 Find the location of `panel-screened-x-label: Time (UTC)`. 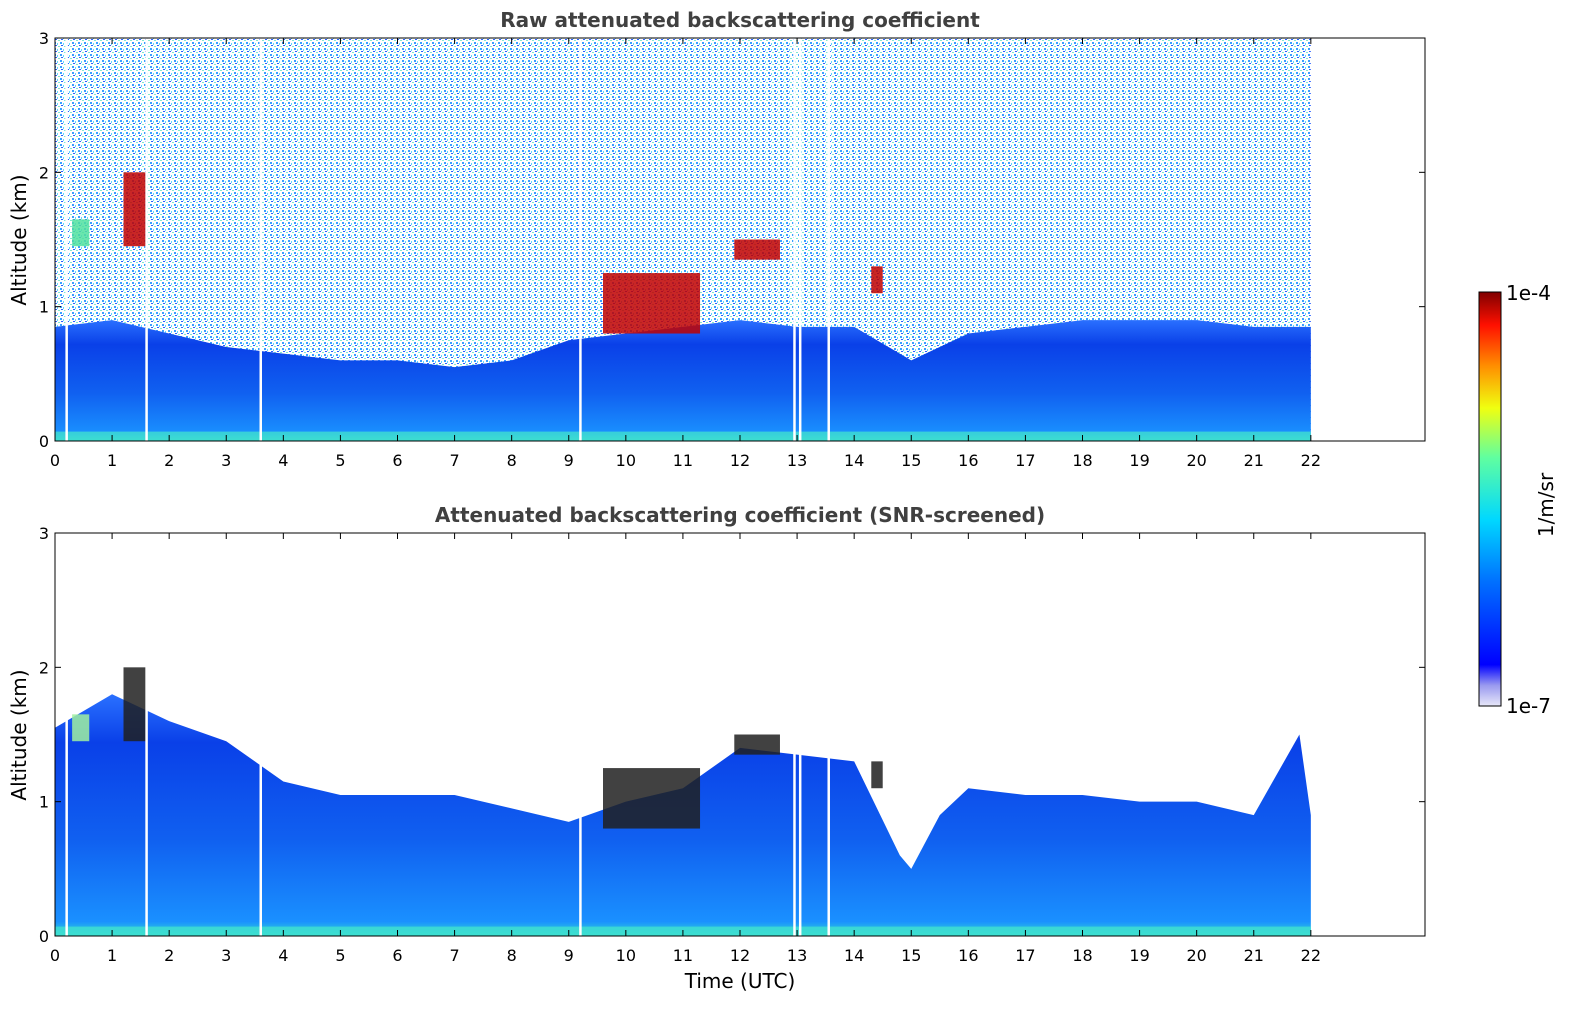

panel-screened-x-label: Time (UTC) is located at coordinates (740, 981).